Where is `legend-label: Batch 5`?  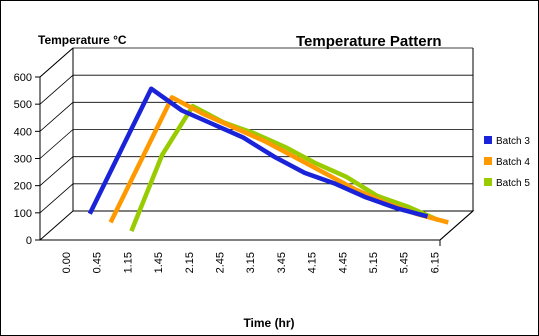 legend-label: Batch 5 is located at coordinates (513, 183).